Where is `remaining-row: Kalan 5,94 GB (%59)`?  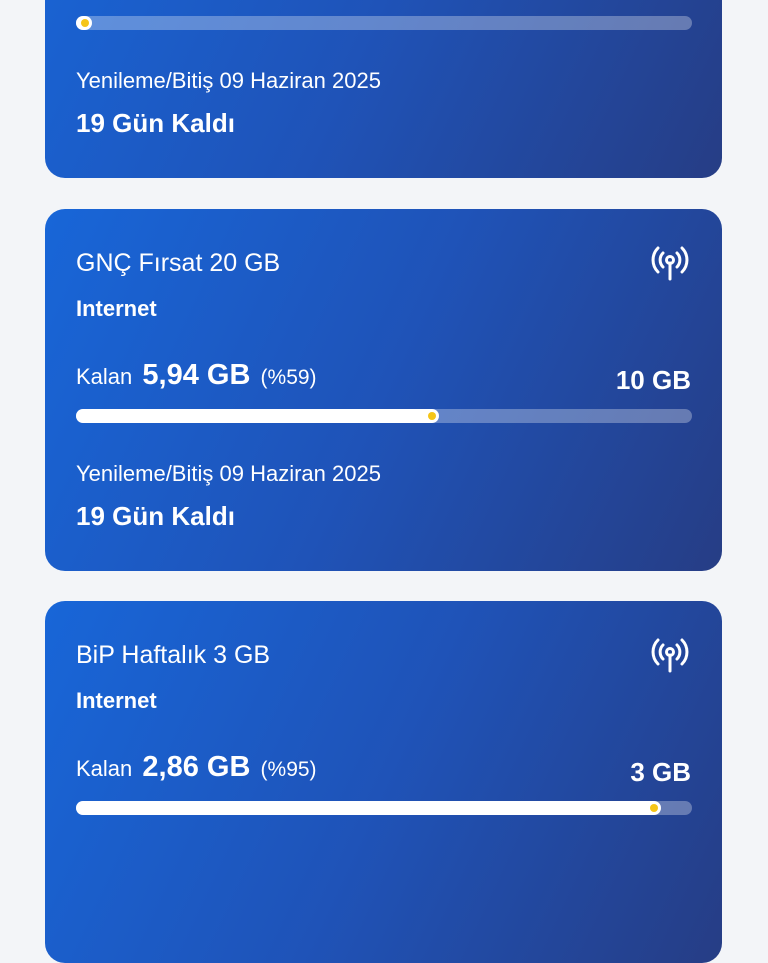 remaining-row: Kalan 5,94 GB (%59) is located at coordinates (196, 375).